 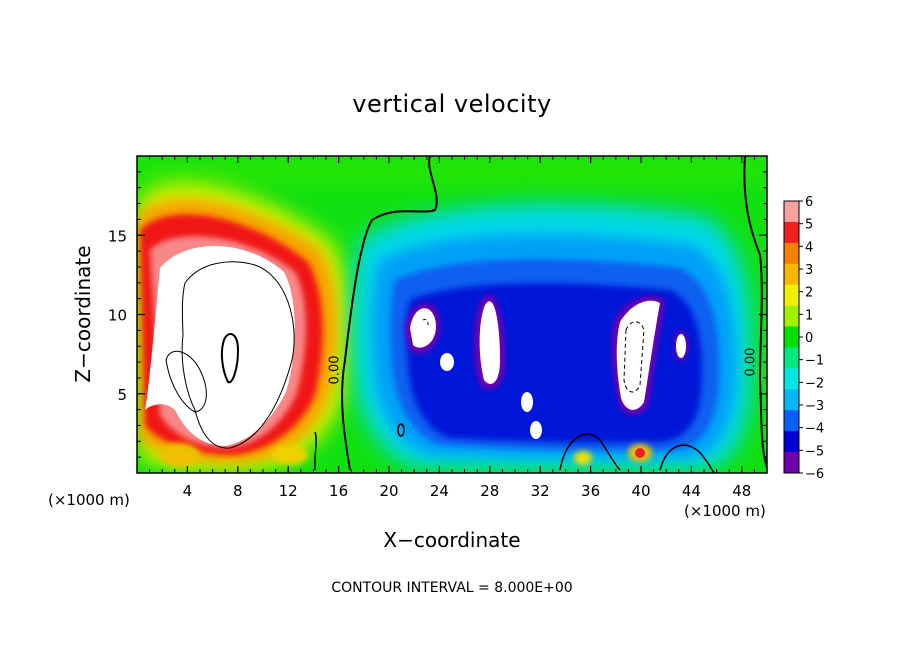 I want to click on y-tick-label: 15, so click(x=117, y=236).